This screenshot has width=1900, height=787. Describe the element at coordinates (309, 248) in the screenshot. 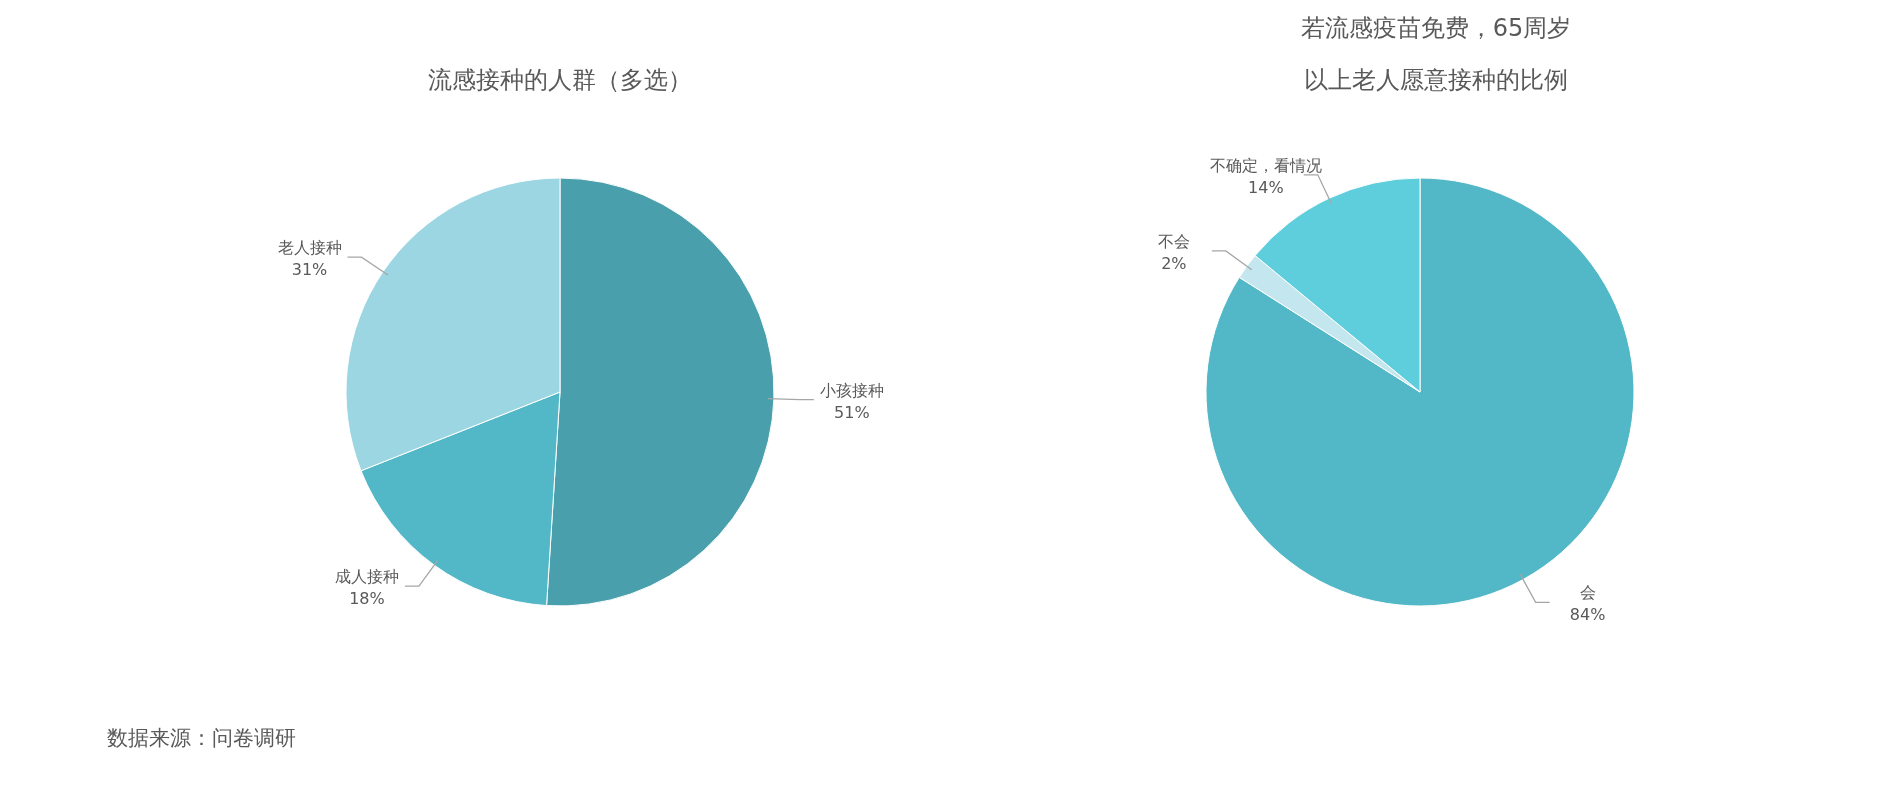

I see `slice-label: 老人接种` at that location.